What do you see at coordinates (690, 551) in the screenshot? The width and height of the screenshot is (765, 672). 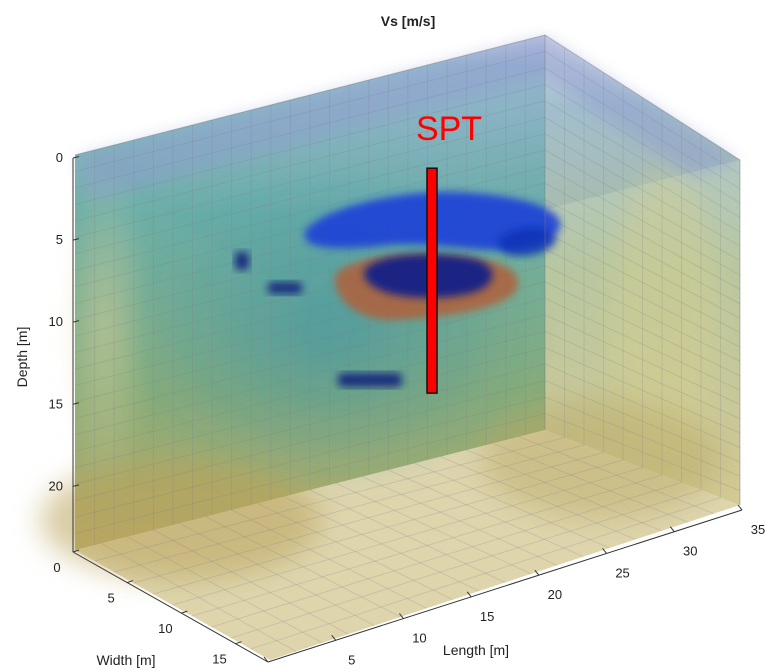 I see `length-tick-label: 30` at bounding box center [690, 551].